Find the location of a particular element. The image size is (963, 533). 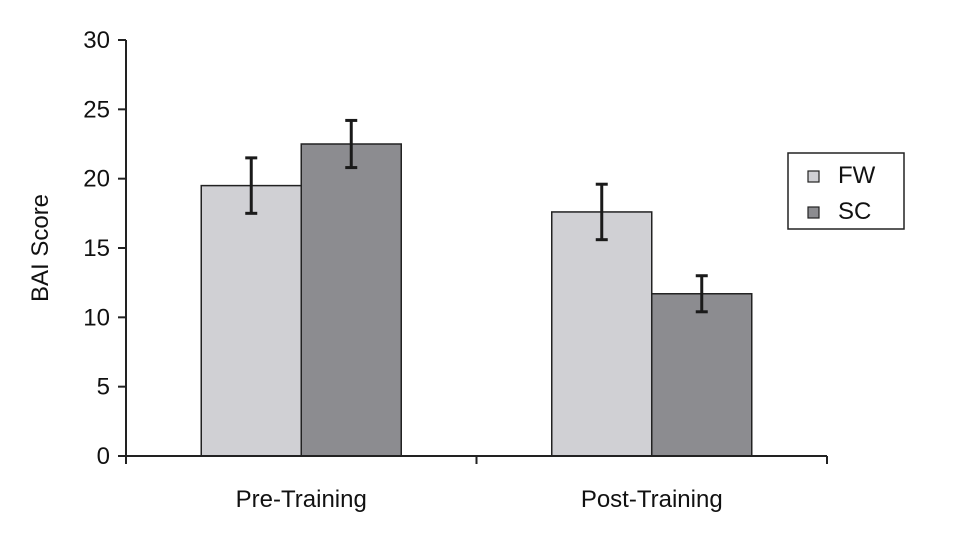

legend-swatch-fw is located at coordinates (813, 176).